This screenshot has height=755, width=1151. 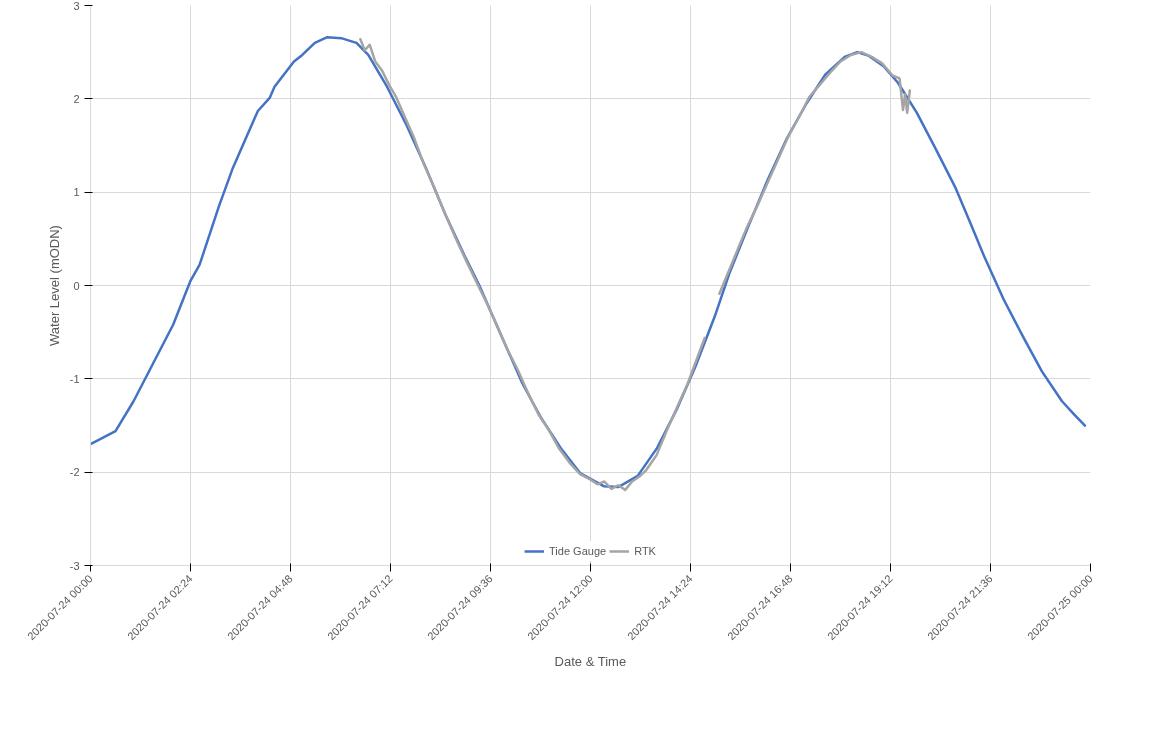 I want to click on legend-label: RTK, so click(x=645, y=551).